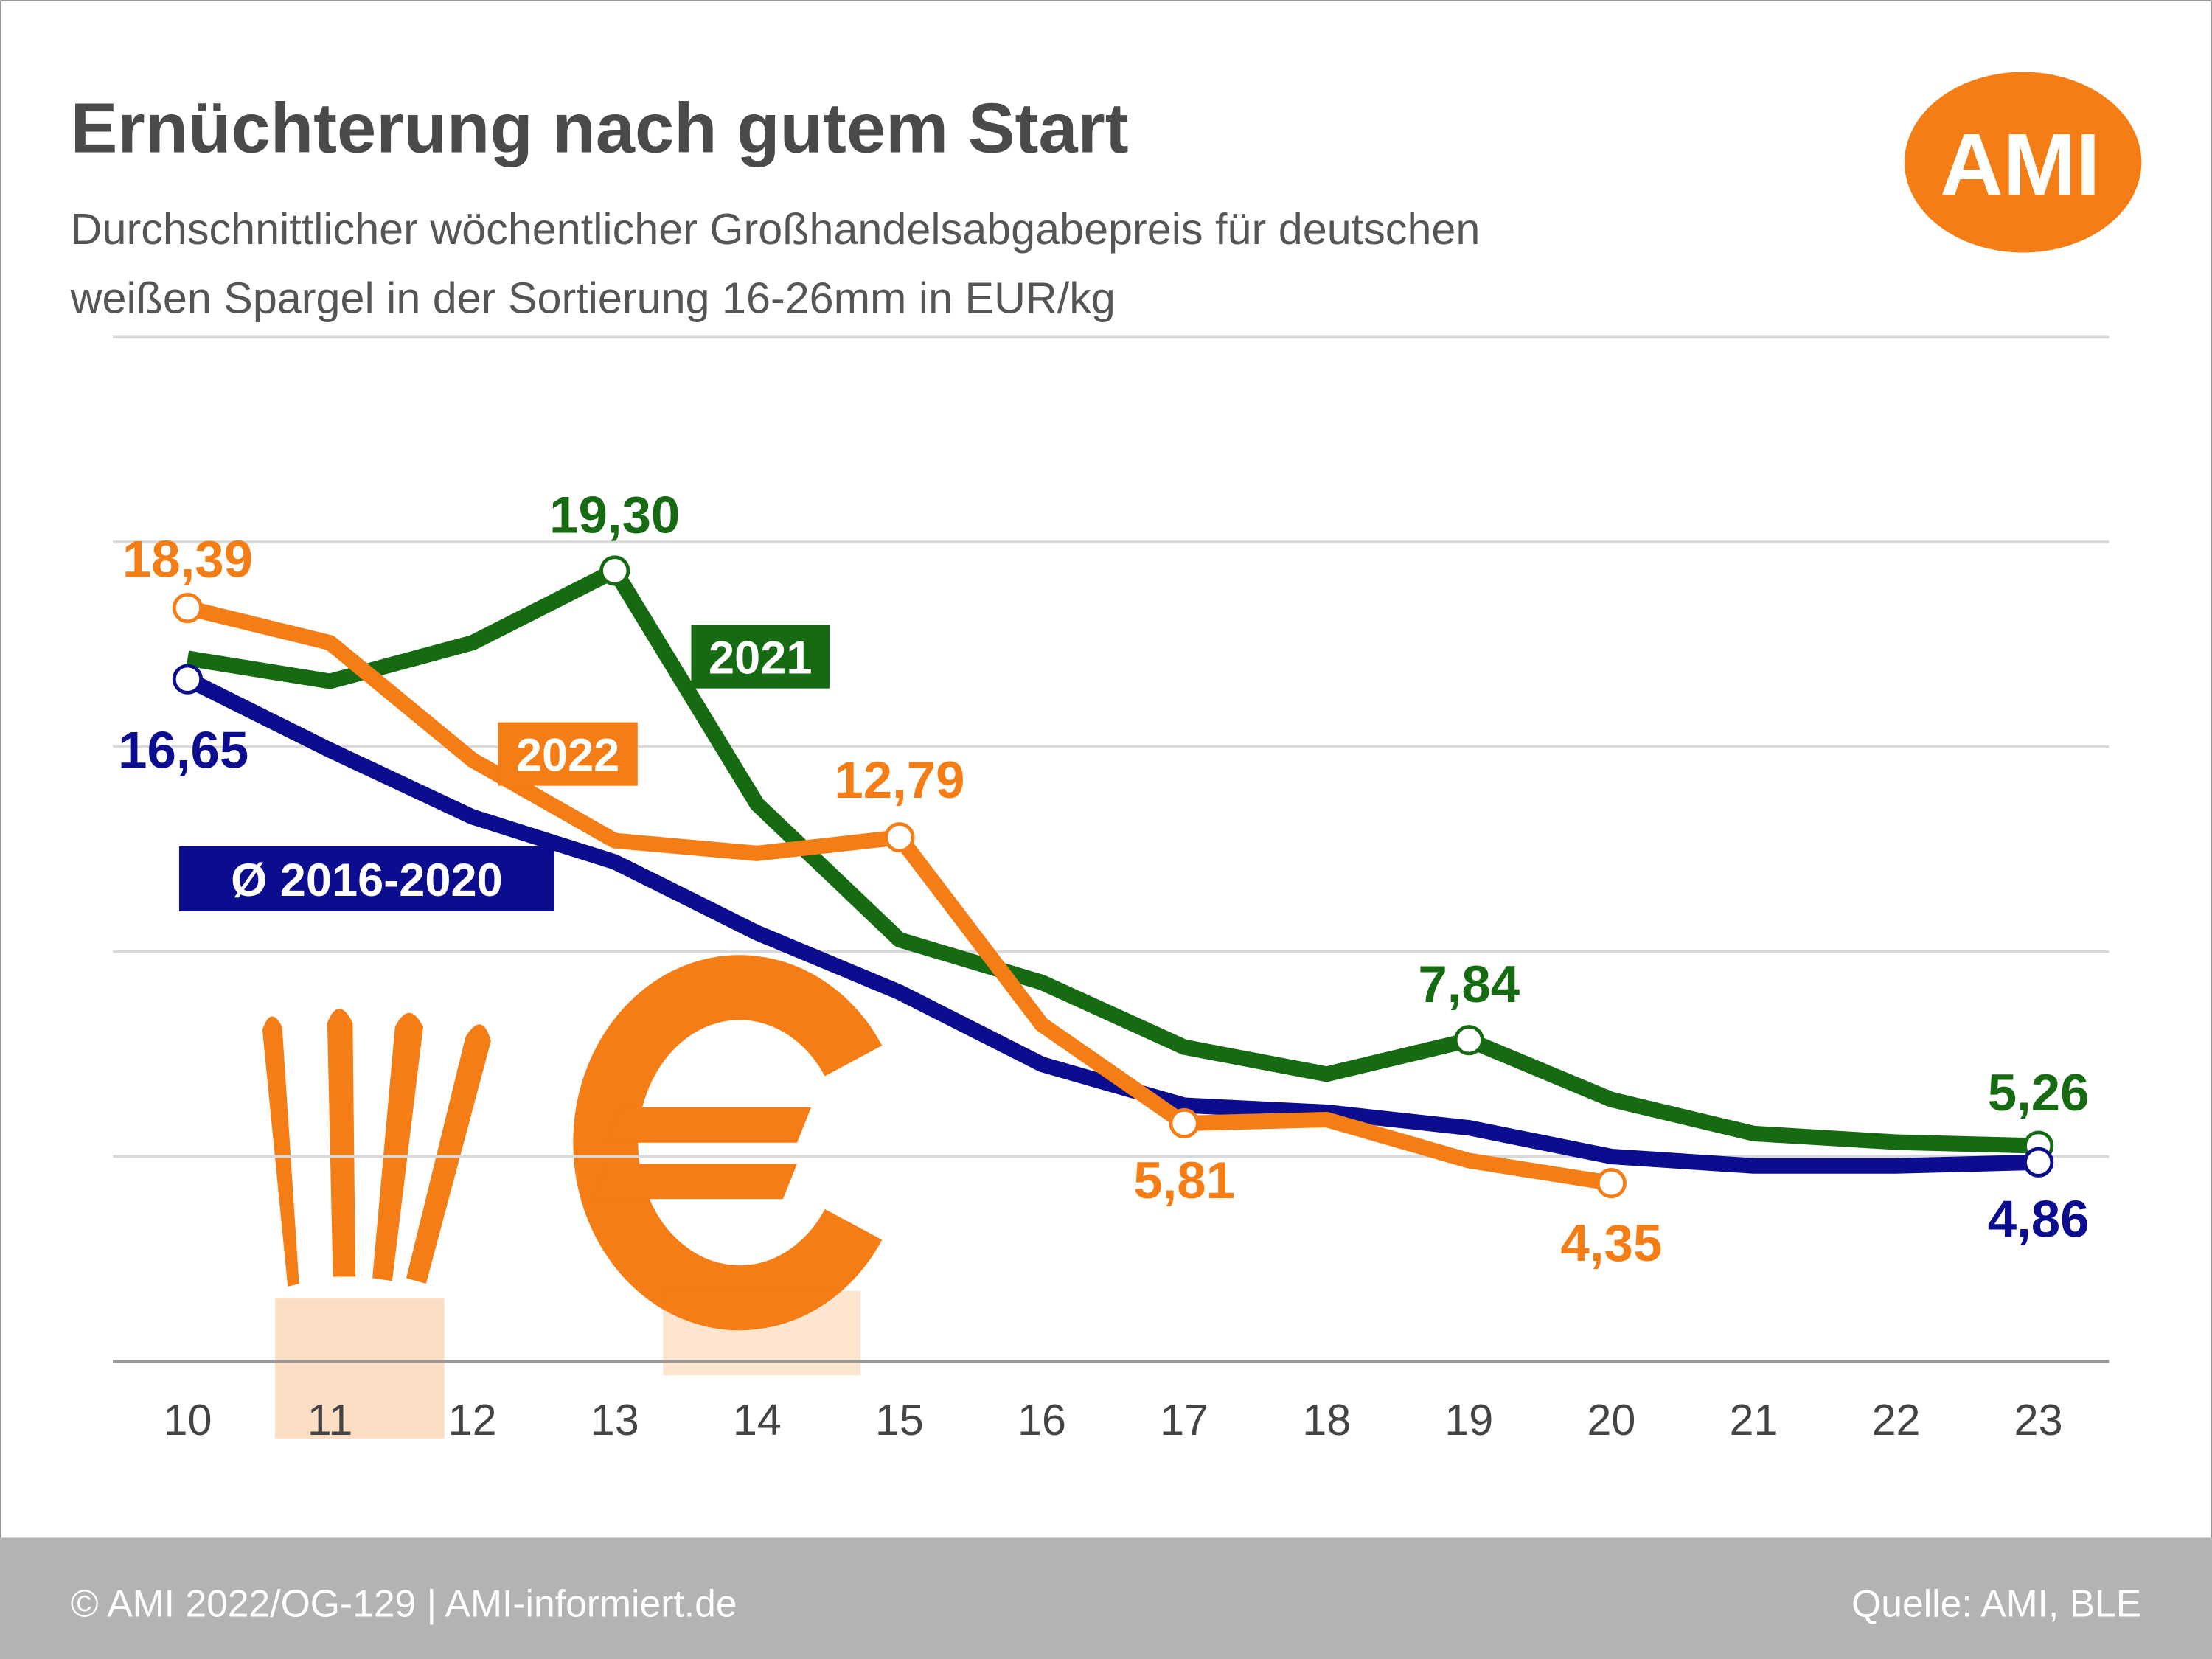 This screenshot has height=1659, width=2212. Describe the element at coordinates (615, 1419) in the screenshot. I see `x-tick-label: 13` at that location.